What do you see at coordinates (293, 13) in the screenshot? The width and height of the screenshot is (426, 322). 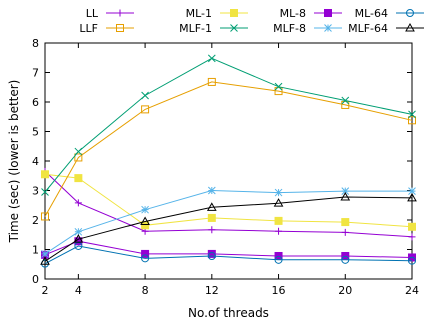 I see `legend-label: ML-8` at bounding box center [293, 13].